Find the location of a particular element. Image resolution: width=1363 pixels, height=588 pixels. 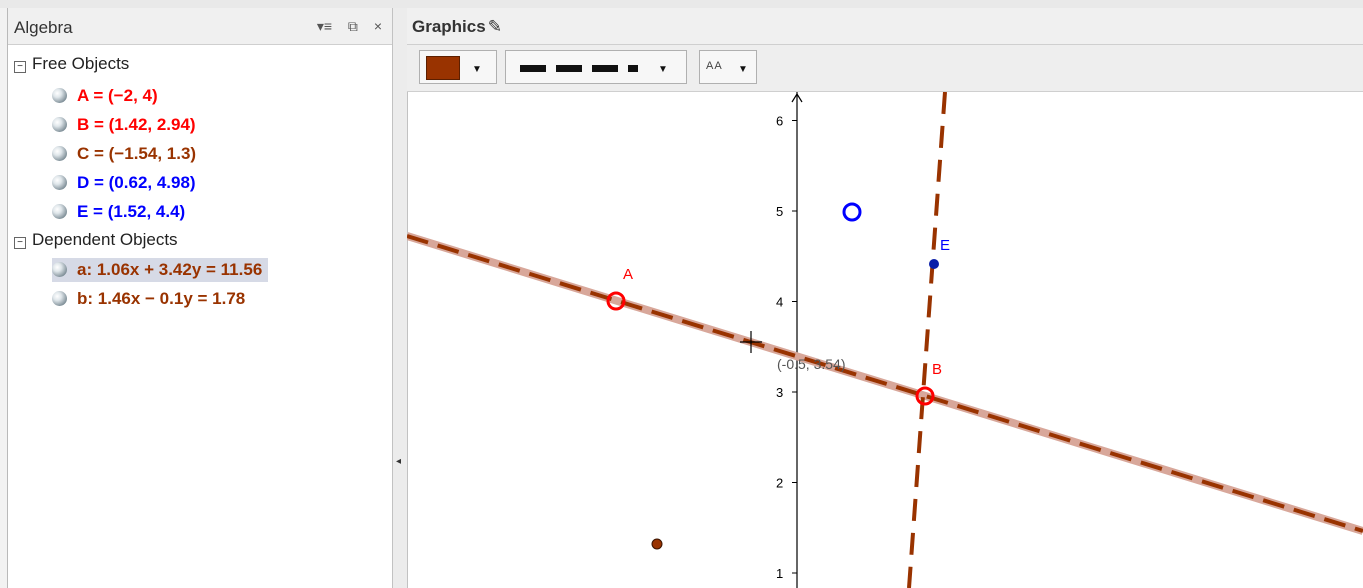

point-b is located at coordinates (925, 396).